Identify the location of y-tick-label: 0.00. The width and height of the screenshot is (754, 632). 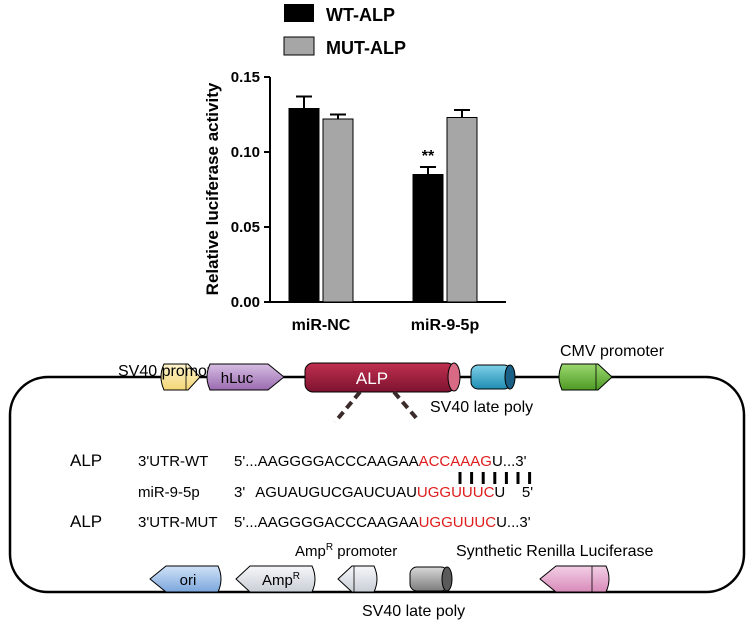
(245, 302).